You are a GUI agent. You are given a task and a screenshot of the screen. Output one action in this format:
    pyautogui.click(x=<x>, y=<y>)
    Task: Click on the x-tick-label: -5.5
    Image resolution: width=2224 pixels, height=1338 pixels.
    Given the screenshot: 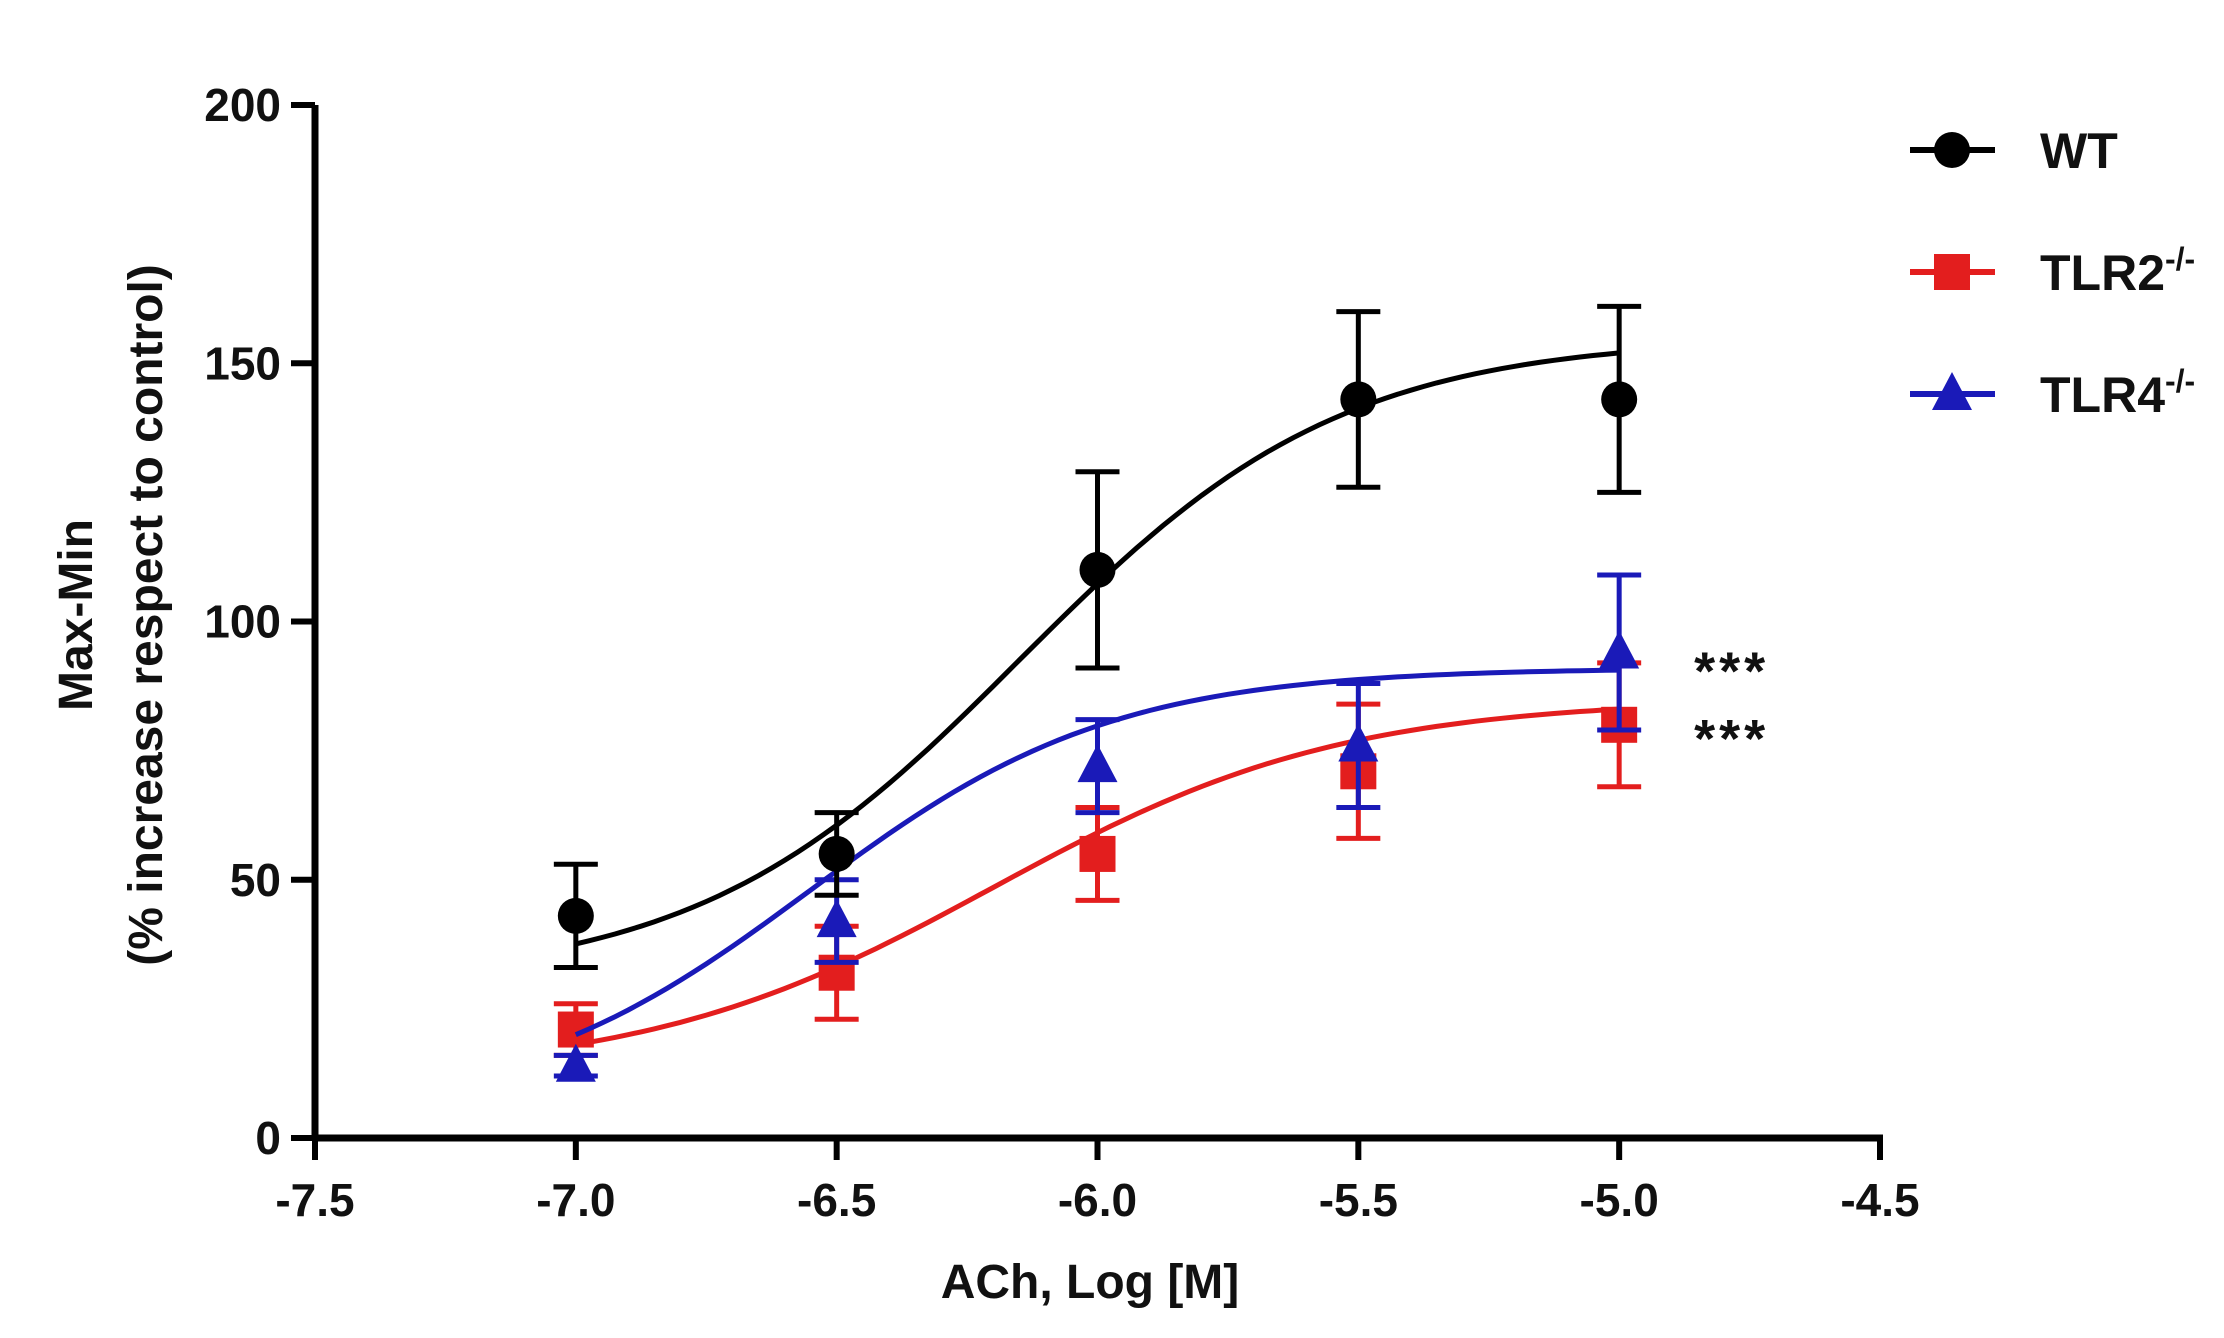 What is the action you would take?
    pyautogui.click(x=1358, y=1200)
    